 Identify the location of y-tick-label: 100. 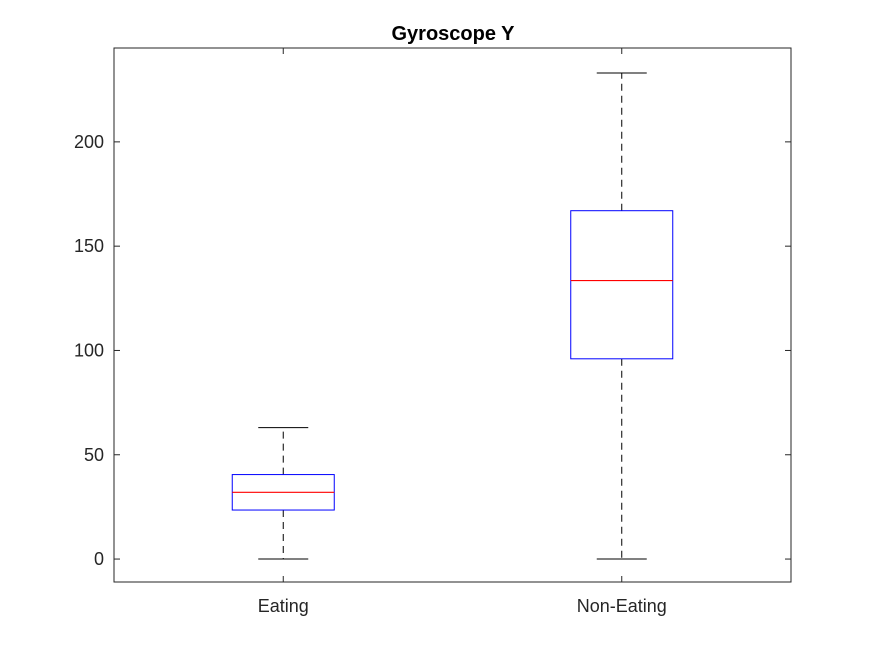
(89, 350).